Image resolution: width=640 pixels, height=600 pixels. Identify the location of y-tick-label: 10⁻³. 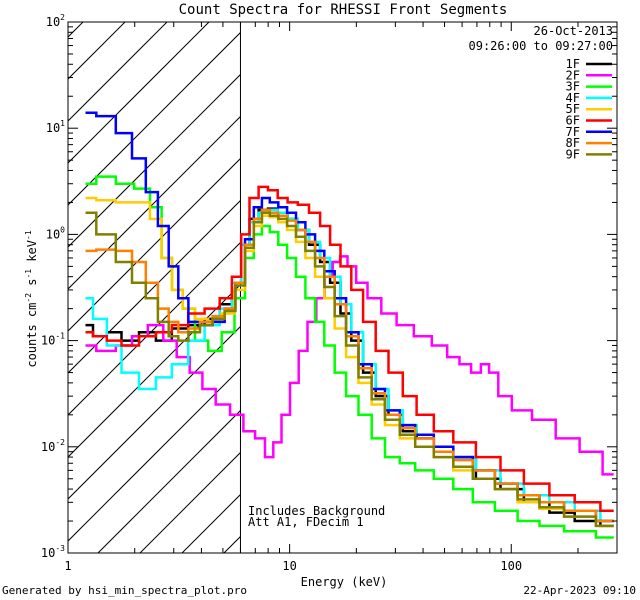
(53, 552).